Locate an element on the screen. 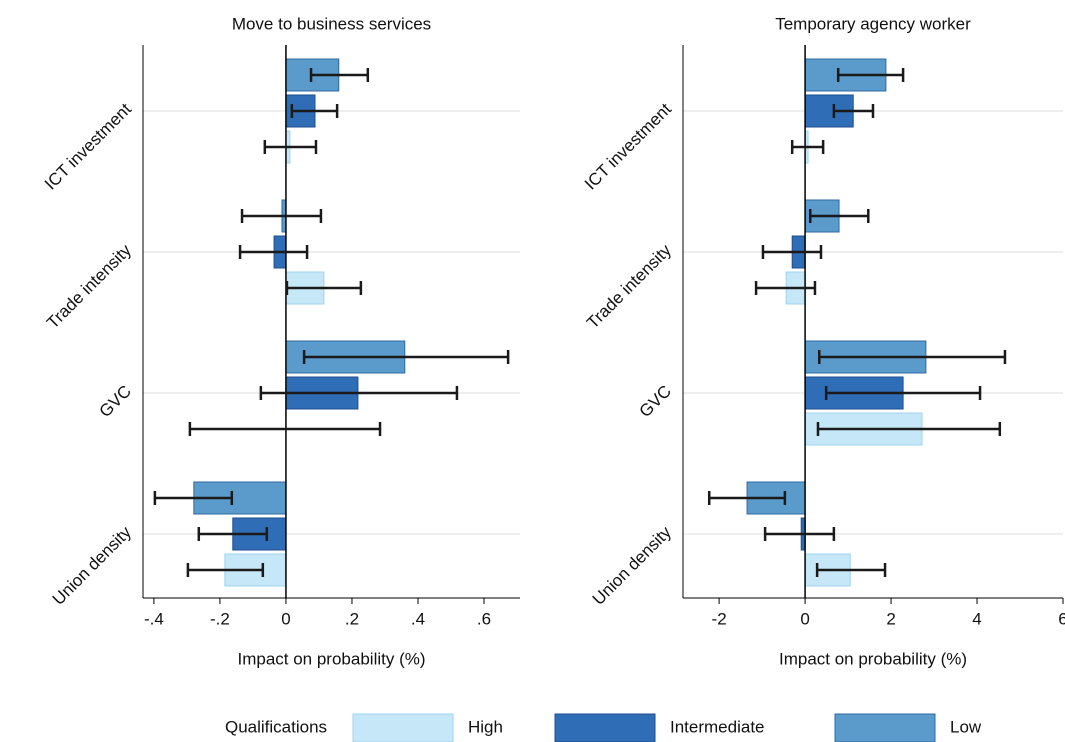 The width and height of the screenshot is (1065, 742). x-tick-label: -.2 is located at coordinates (220, 618).